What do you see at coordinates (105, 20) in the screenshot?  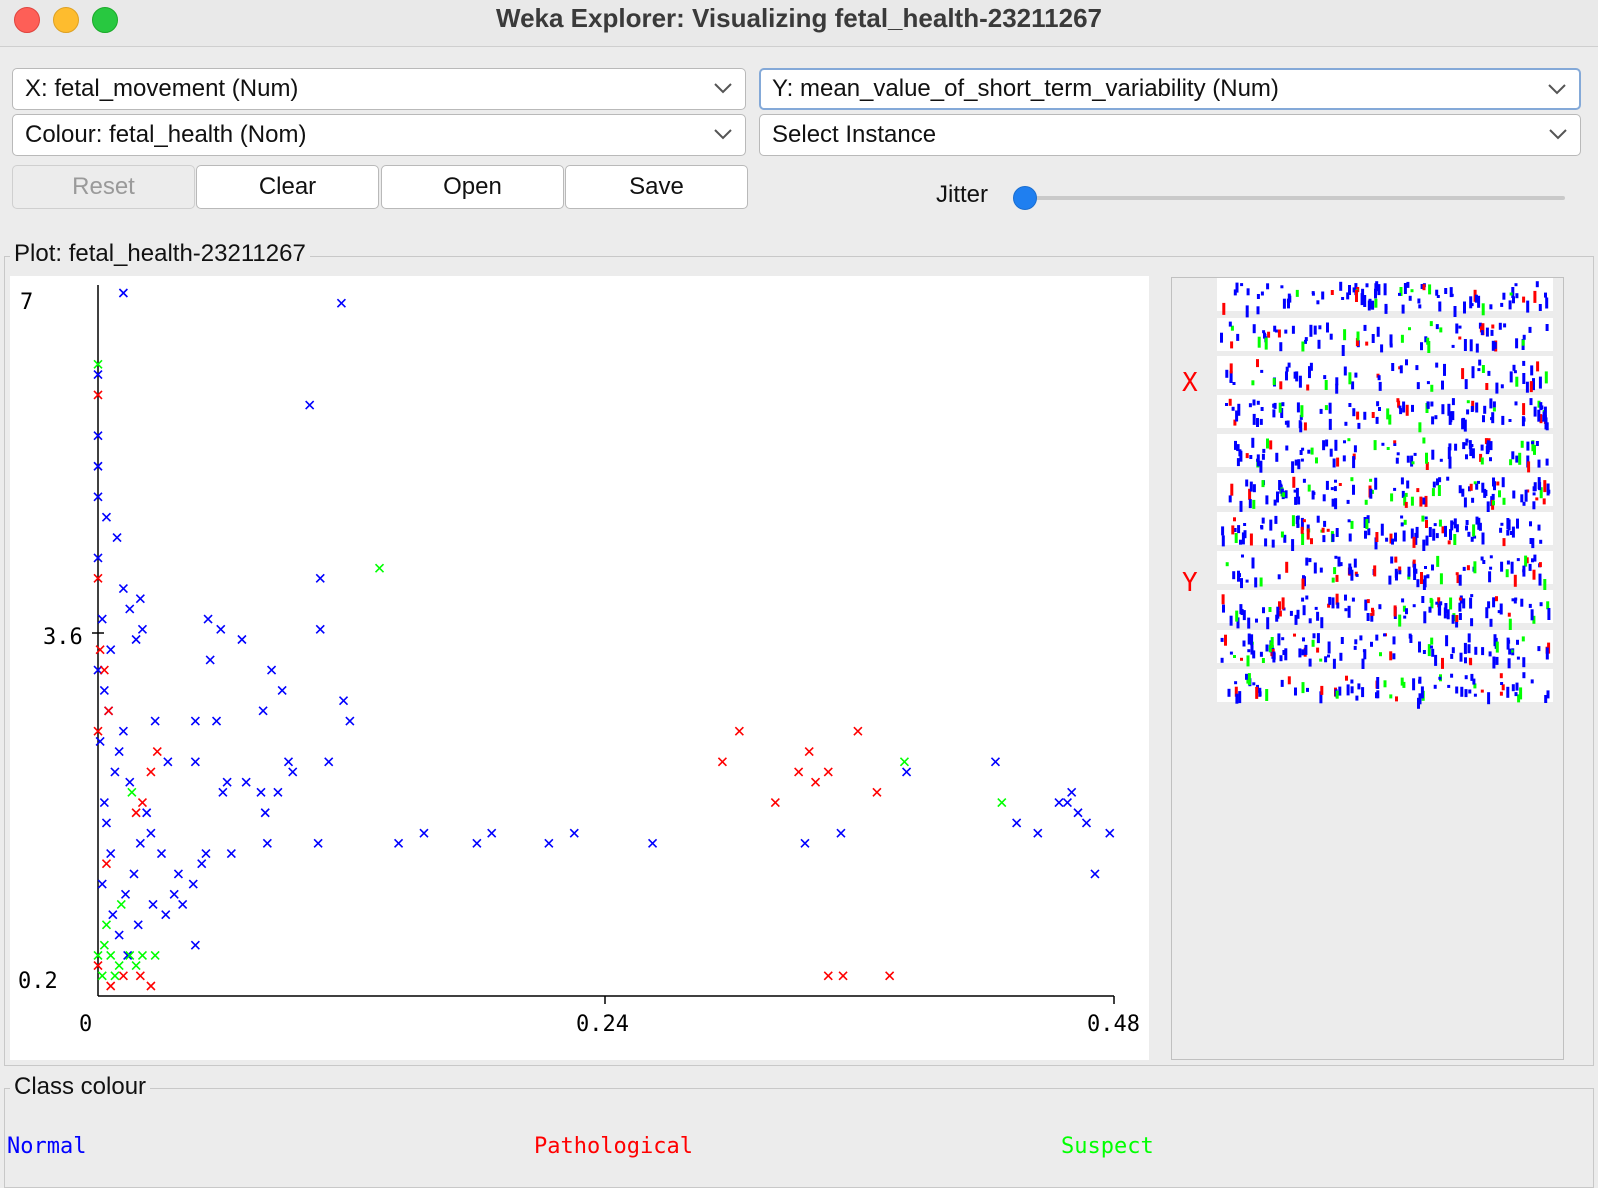 I see `maximize-window-button` at bounding box center [105, 20].